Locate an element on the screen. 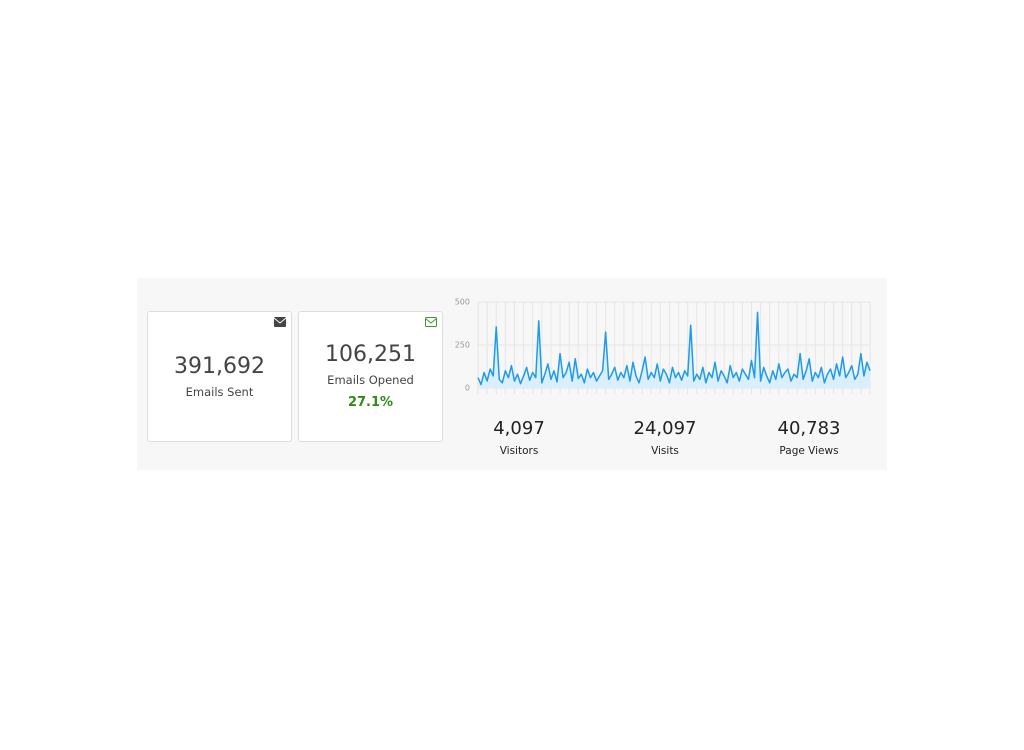  stat: 40,783 Page Views is located at coordinates (809, 437).